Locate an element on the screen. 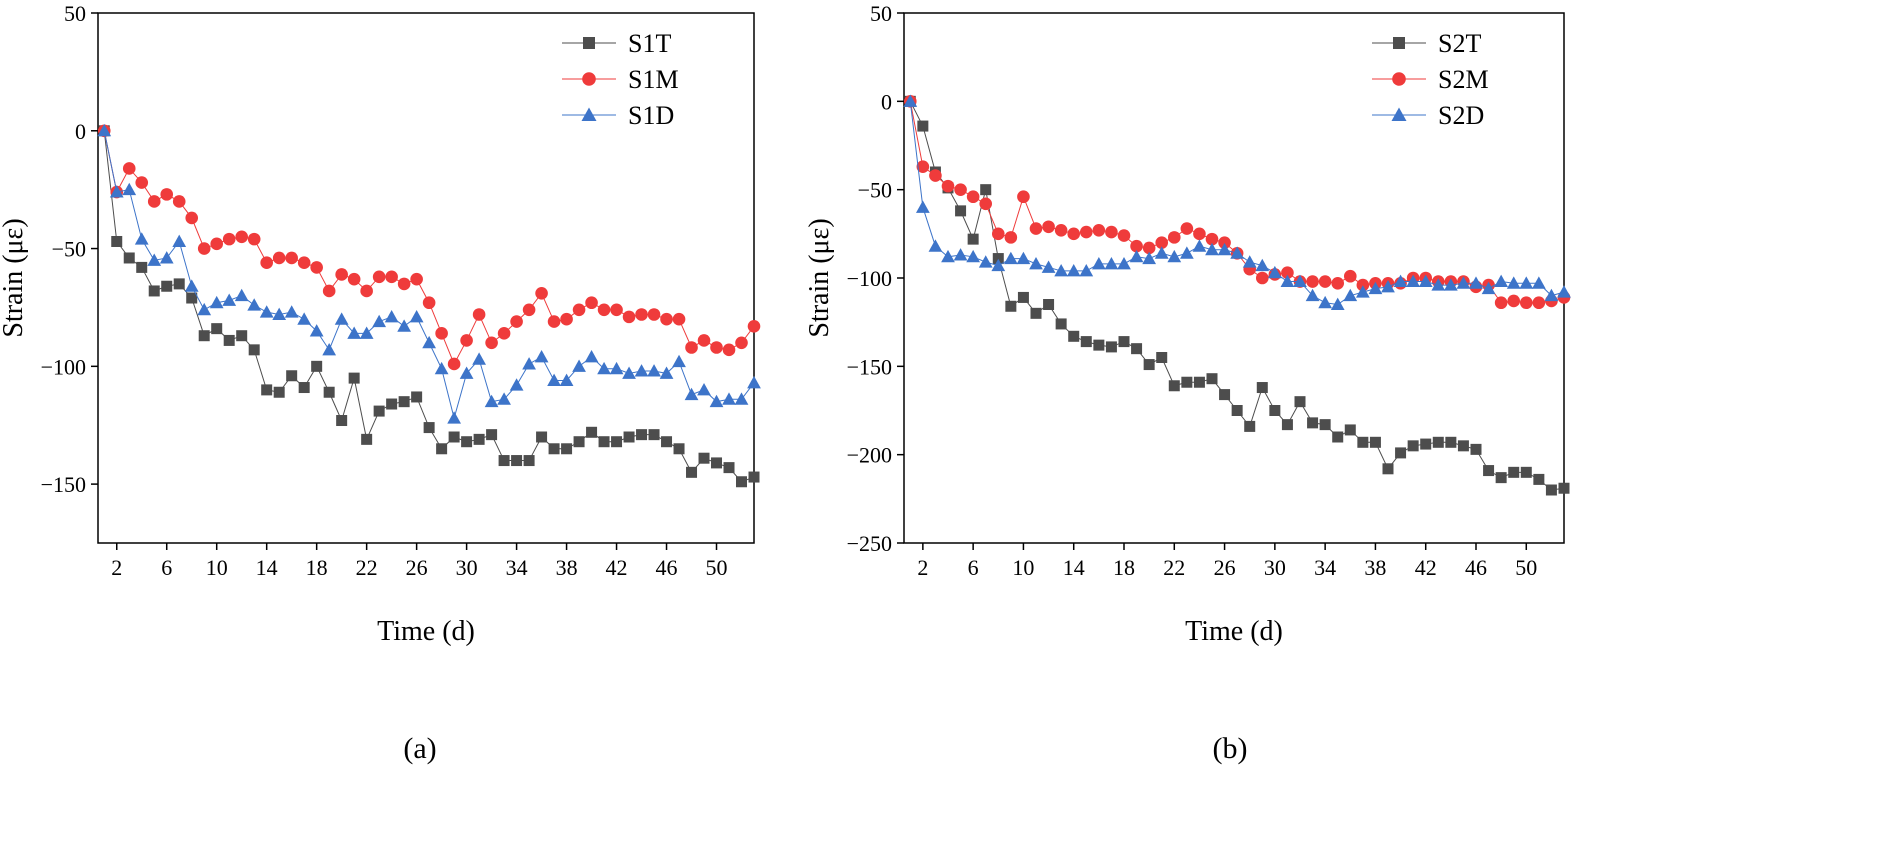 Image resolution: width=1902 pixels, height=868 pixels. x-tick-label: 30 is located at coordinates (1275, 567).